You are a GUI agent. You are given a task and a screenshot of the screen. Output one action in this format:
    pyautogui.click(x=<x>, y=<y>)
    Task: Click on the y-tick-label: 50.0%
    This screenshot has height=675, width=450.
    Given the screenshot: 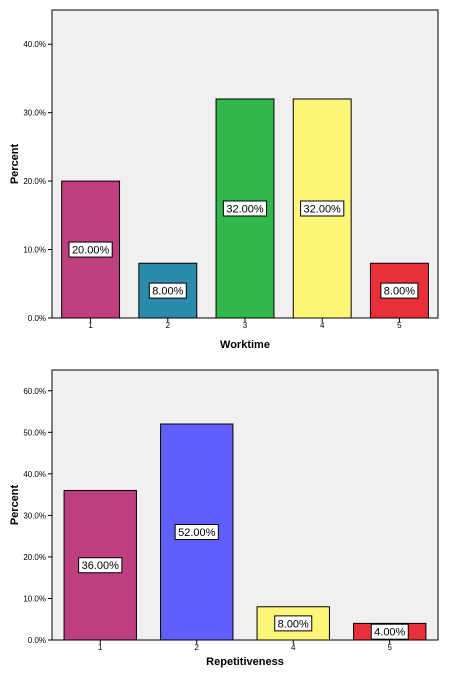 What is the action you would take?
    pyautogui.click(x=34, y=432)
    